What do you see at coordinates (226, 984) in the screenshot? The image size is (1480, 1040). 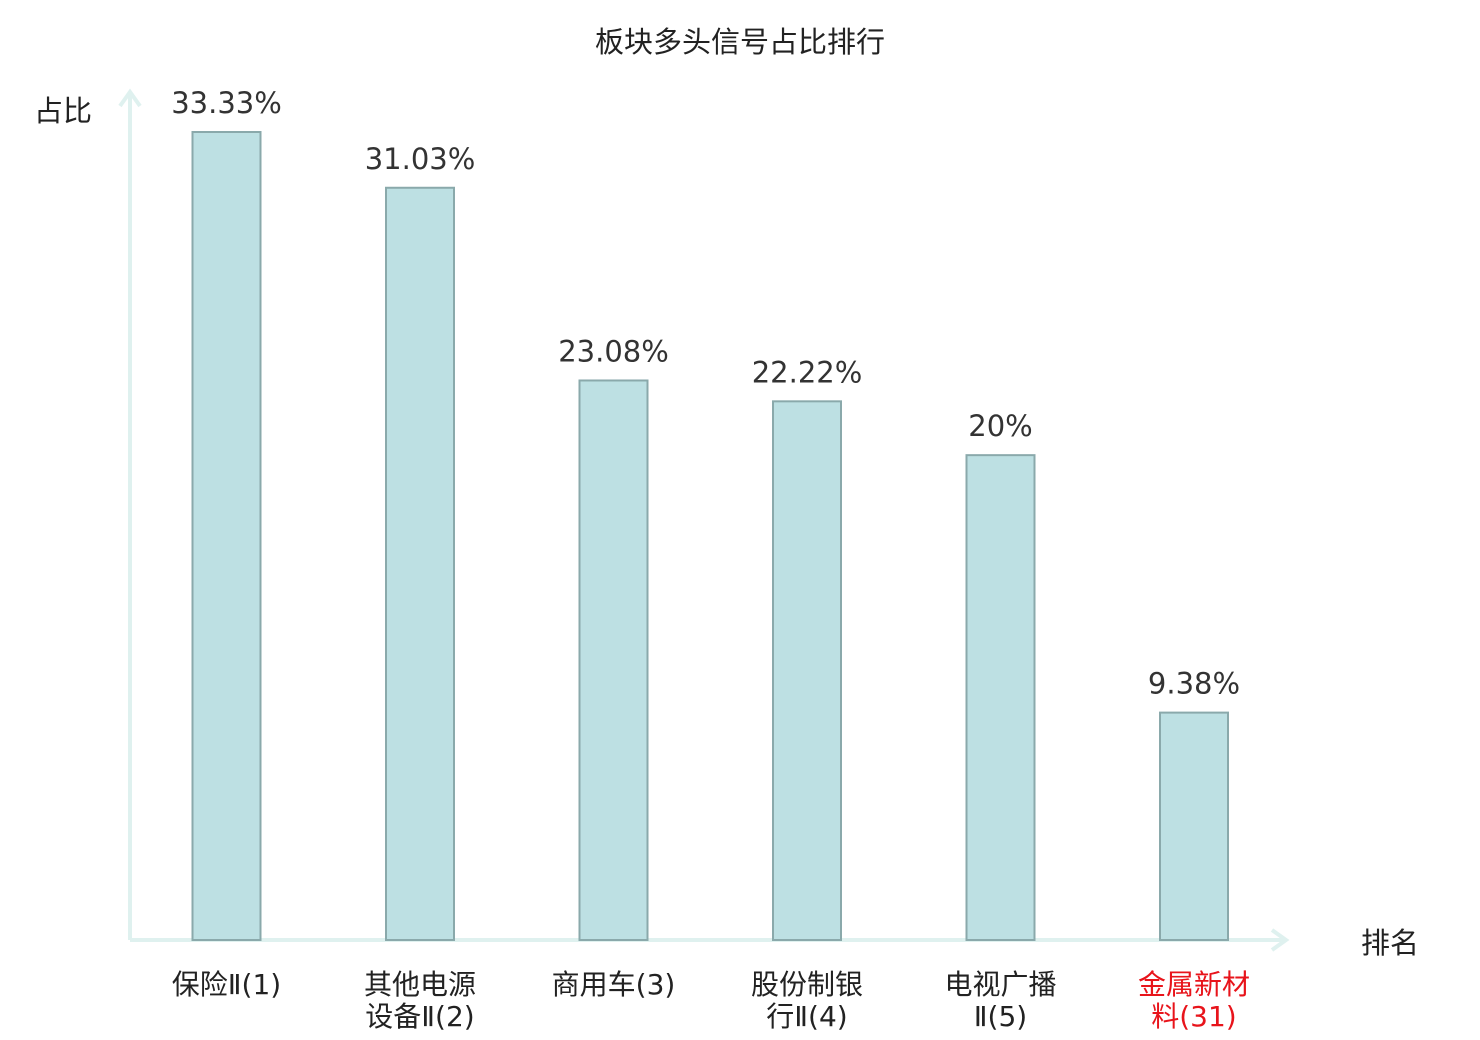 I see `category-label: 保险Ⅱ(1)` at bounding box center [226, 984].